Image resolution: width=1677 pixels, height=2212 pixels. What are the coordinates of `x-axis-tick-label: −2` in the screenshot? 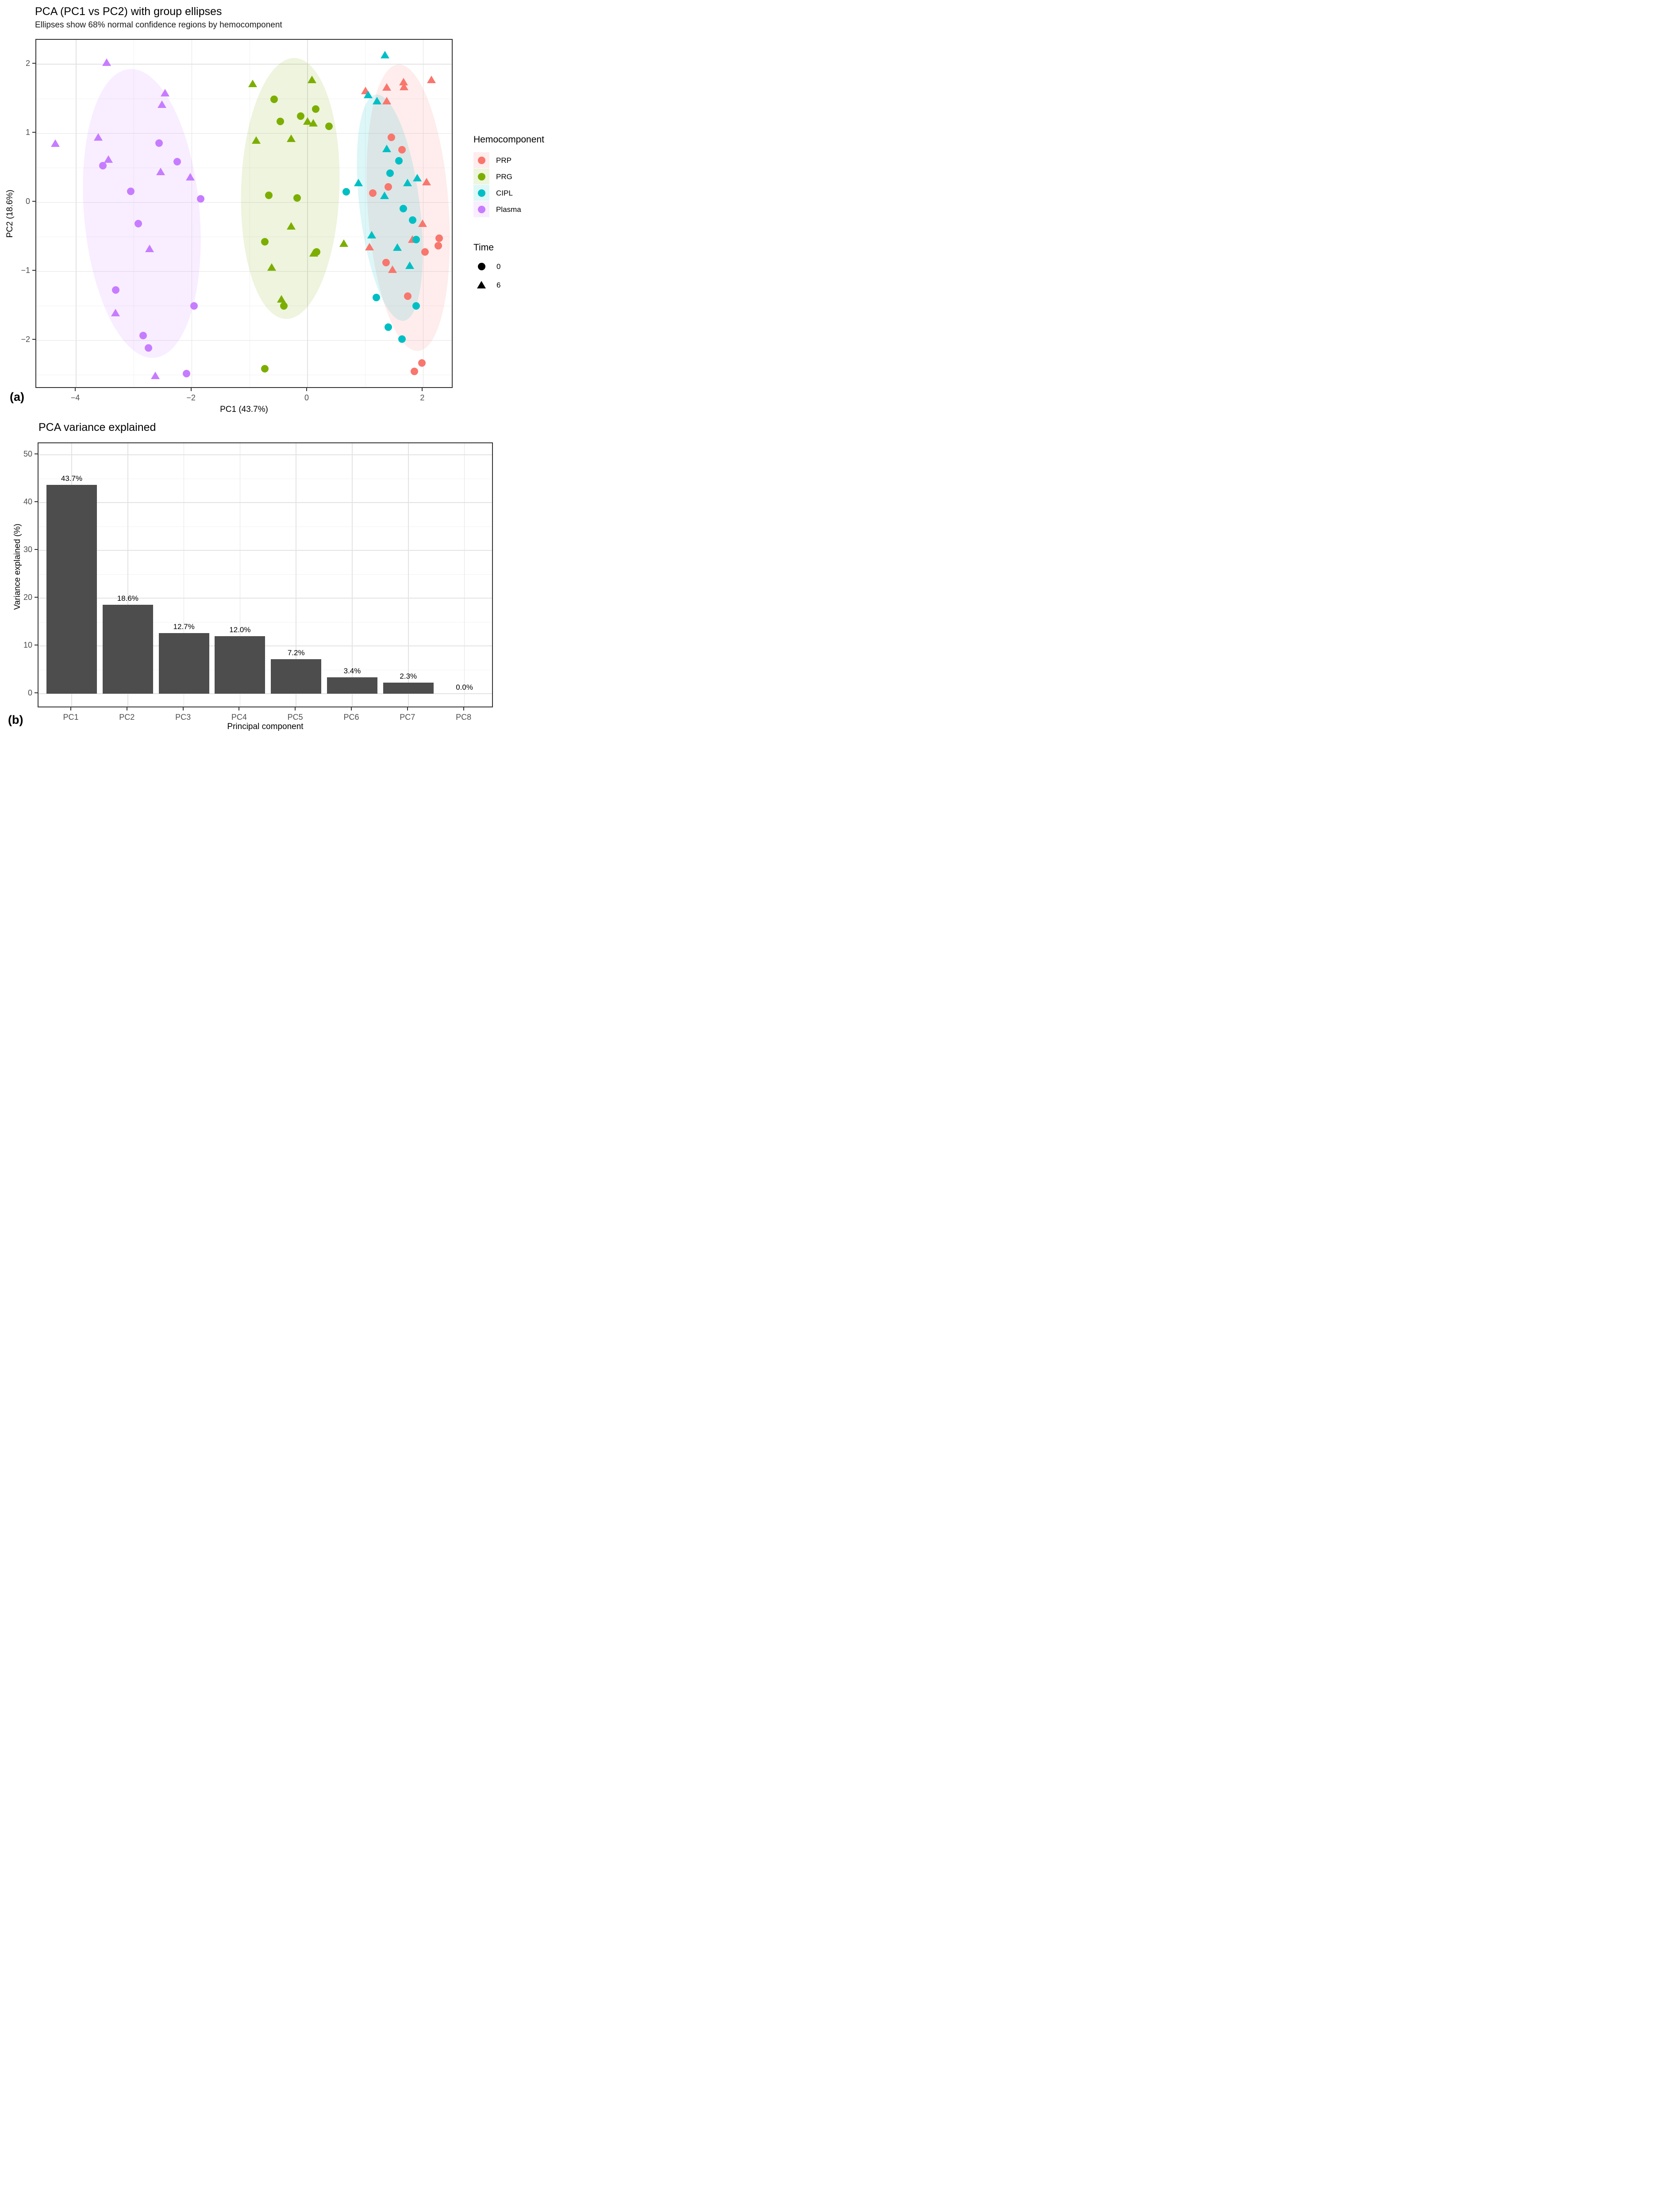 It's located at (191, 398).